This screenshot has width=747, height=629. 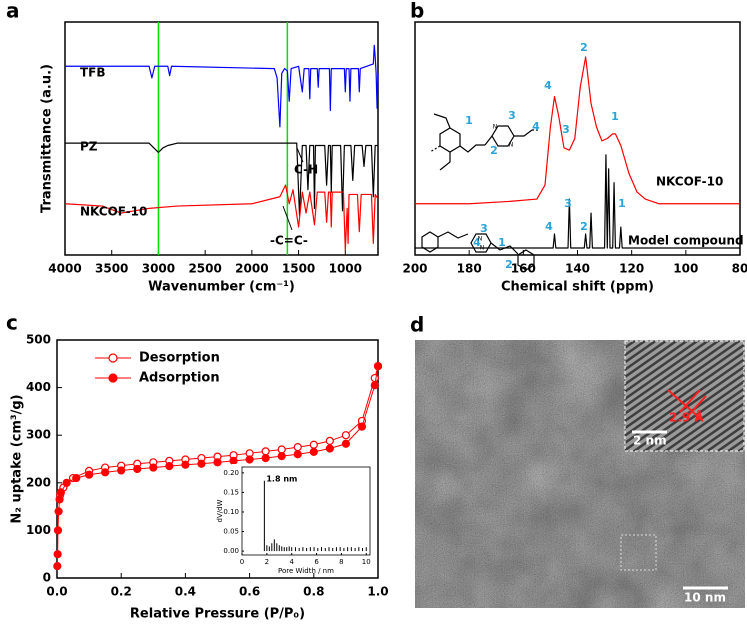 I want to click on x-tick-label: 10, so click(x=366, y=562).